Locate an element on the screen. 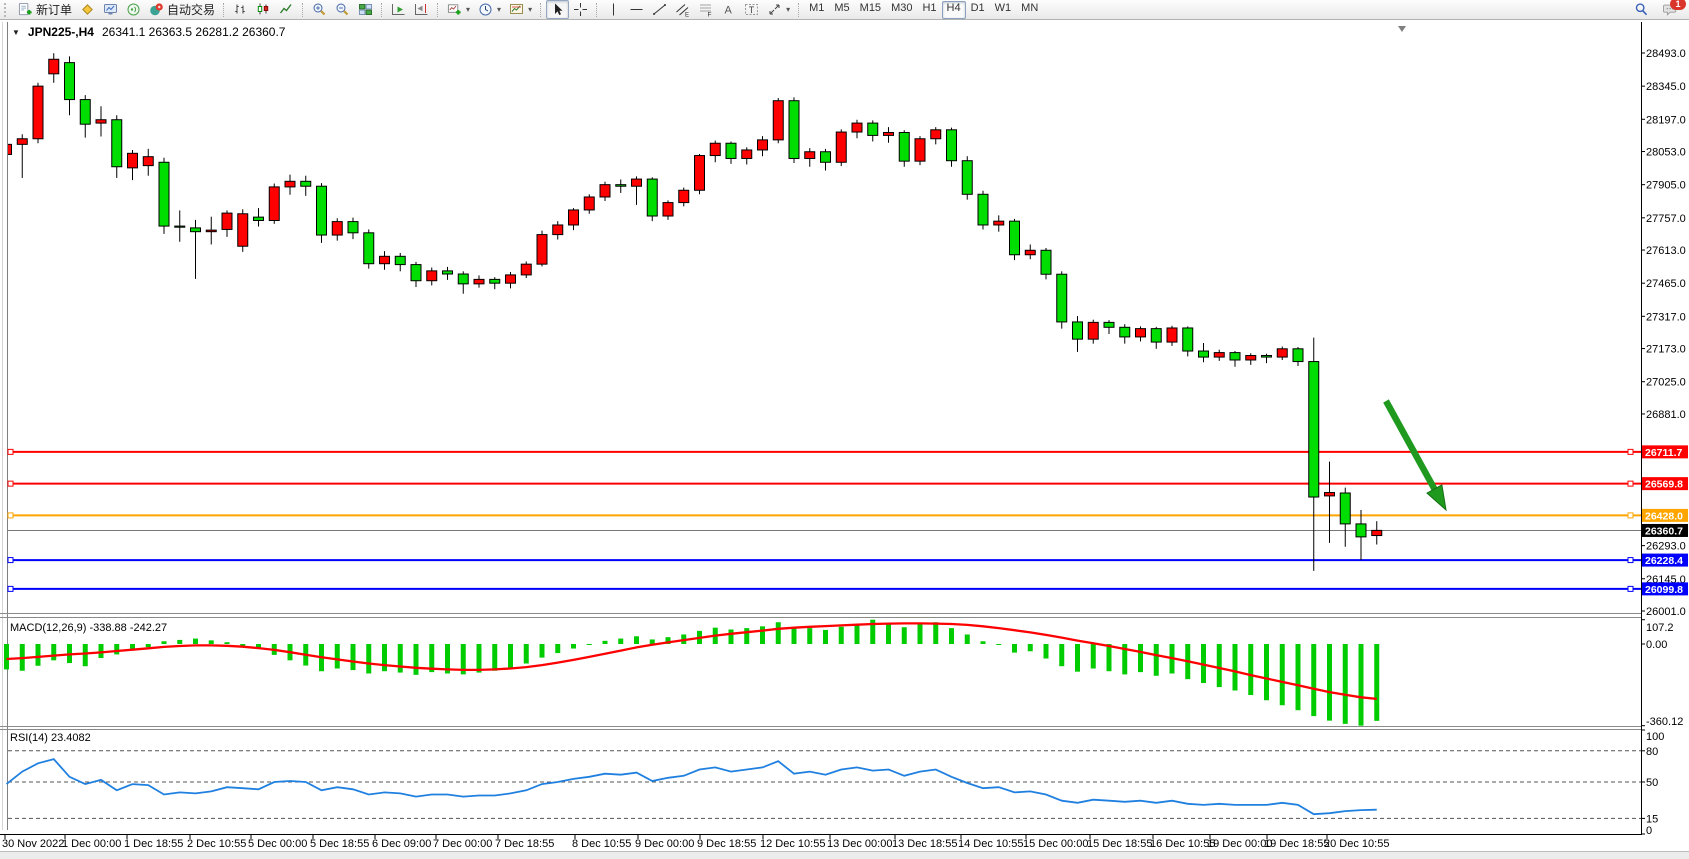 This screenshot has width=1689, height=859. svg-text: E is located at coordinates (687, 15).